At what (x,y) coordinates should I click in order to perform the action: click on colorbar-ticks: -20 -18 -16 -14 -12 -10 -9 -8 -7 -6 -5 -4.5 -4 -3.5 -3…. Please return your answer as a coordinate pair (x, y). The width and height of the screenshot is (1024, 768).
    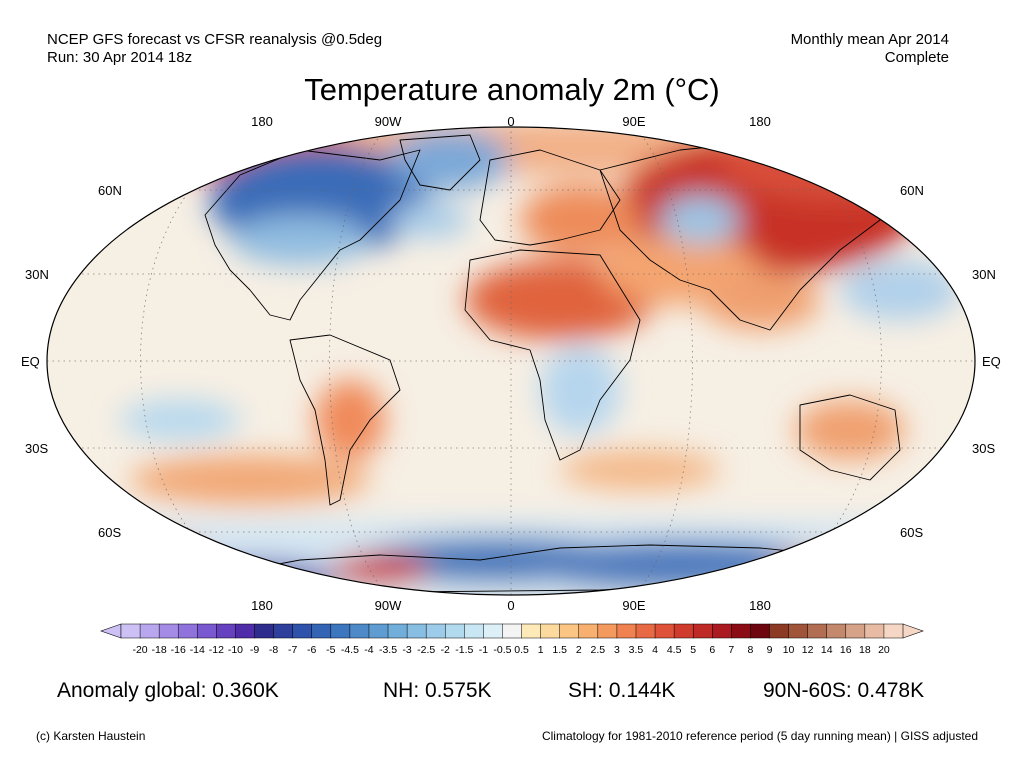
    Looking at the image, I should click on (510, 650).